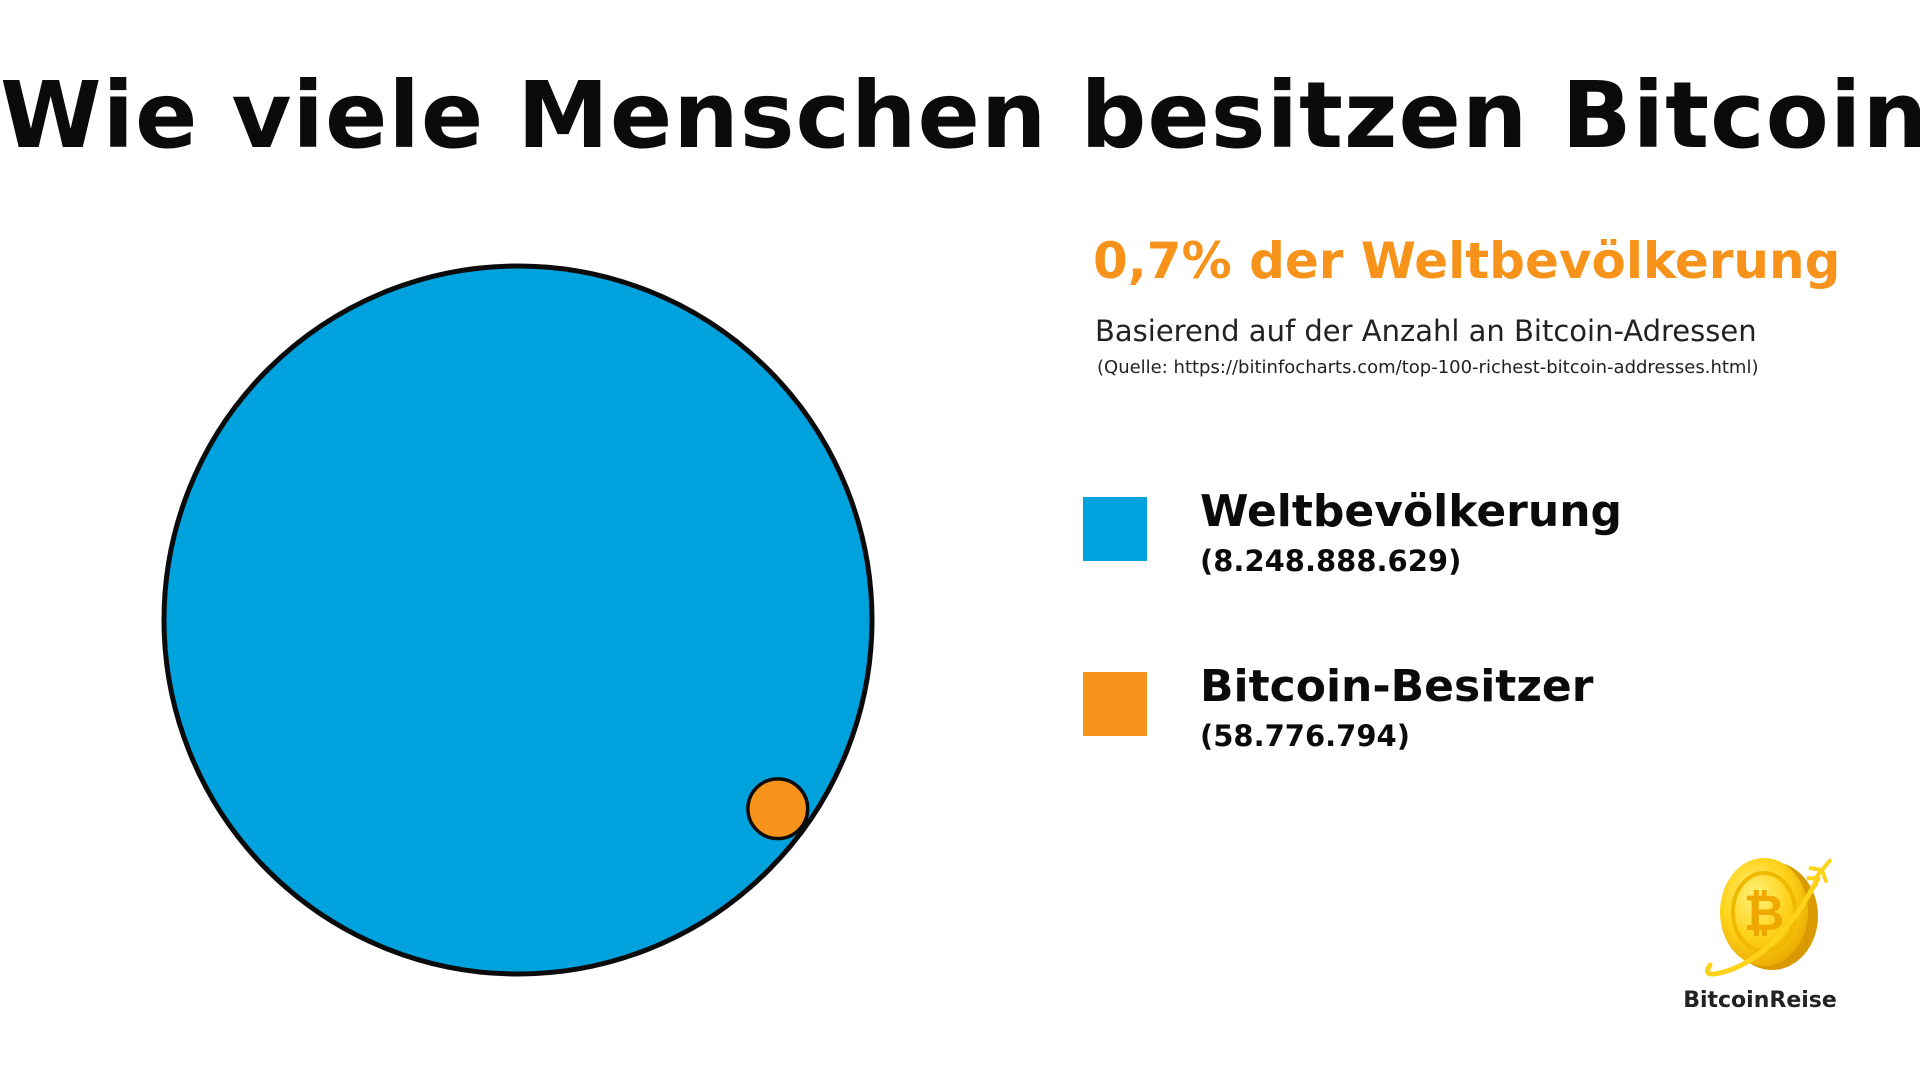  I want to click on legend-label-bitcoin: Bitcoin-Besitzer, so click(1397, 686).